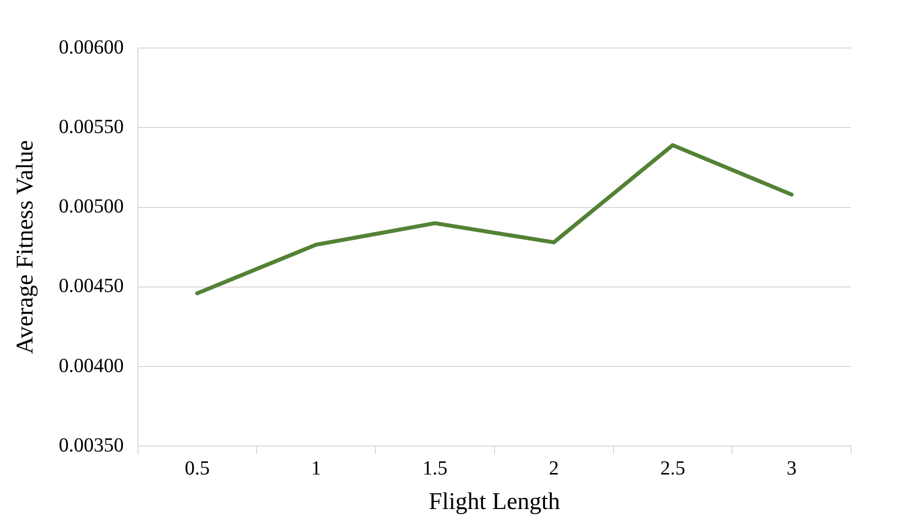 This screenshot has height=529, width=899. Describe the element at coordinates (91, 365) in the screenshot. I see `y-tick-label: 0.00400` at that location.